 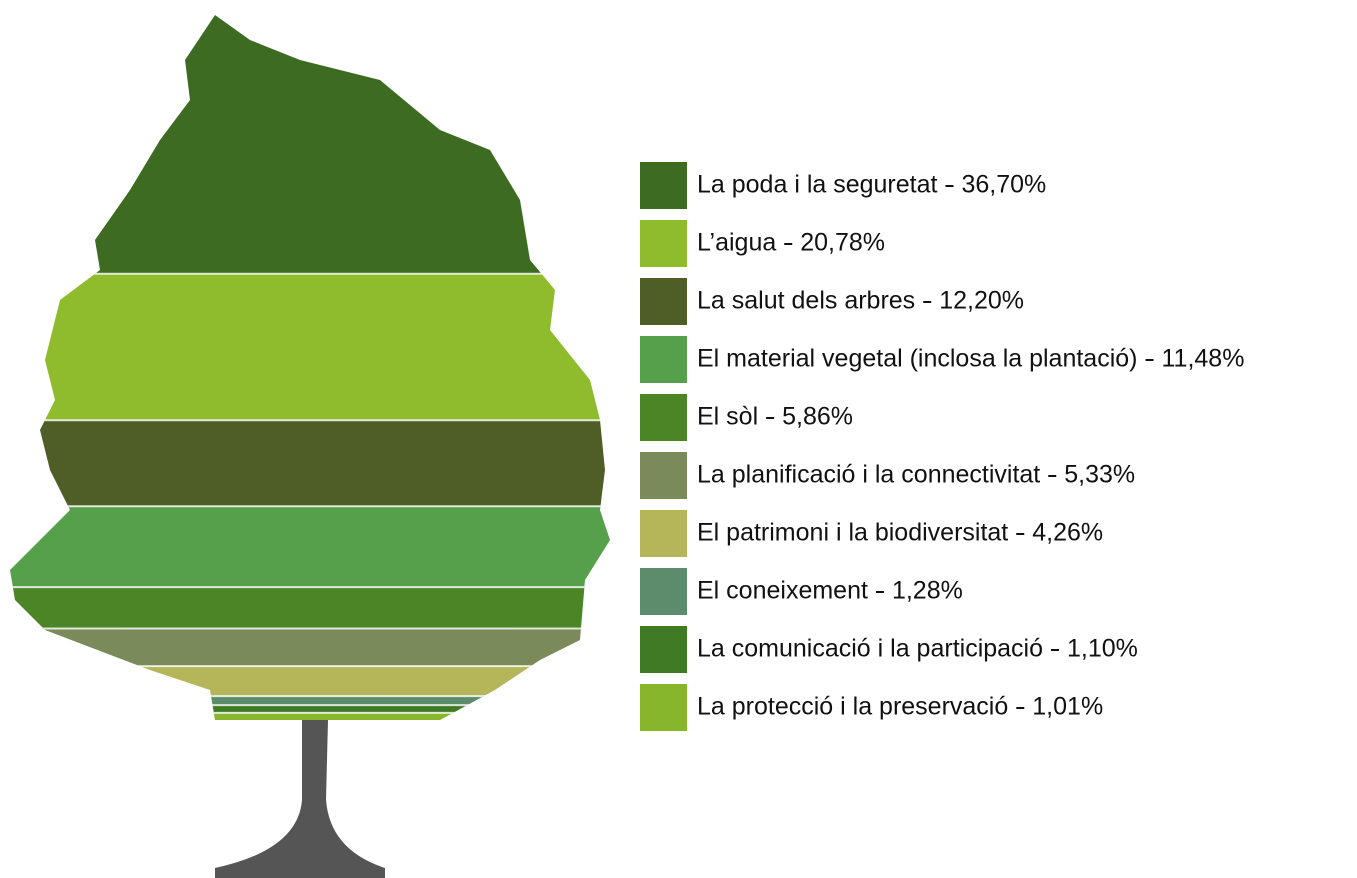 I want to click on trunk, so click(x=300, y=799).